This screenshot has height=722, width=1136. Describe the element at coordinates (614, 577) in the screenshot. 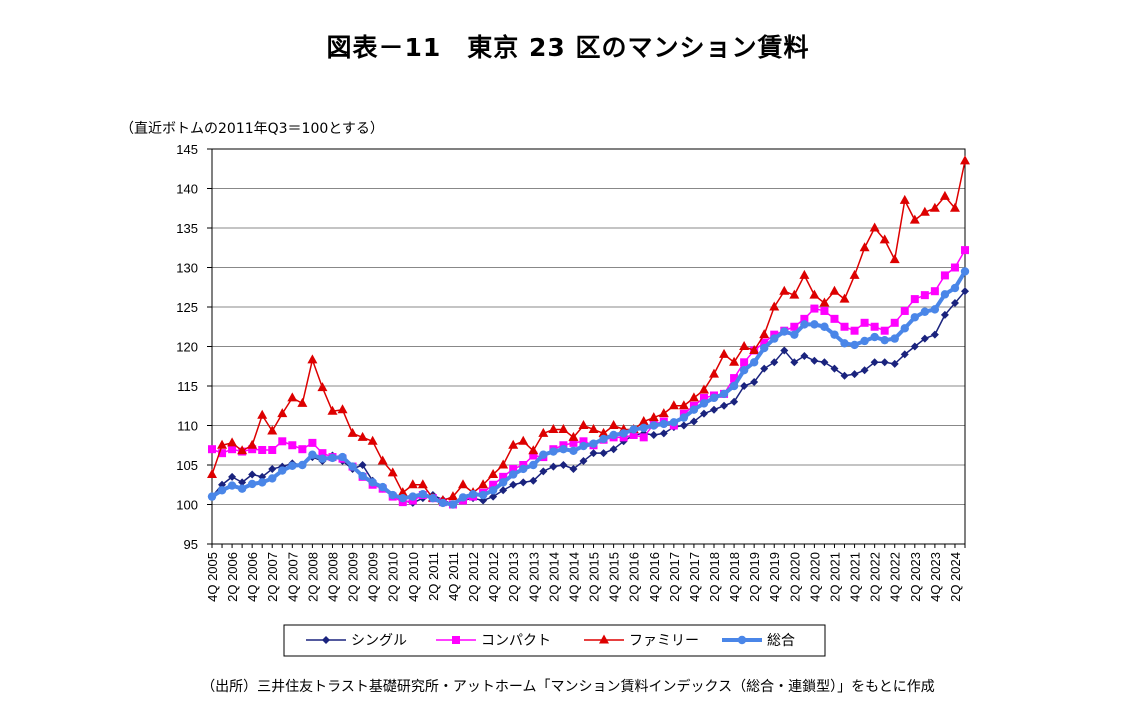

I see `x-tick-label: 4Q 2015` at that location.